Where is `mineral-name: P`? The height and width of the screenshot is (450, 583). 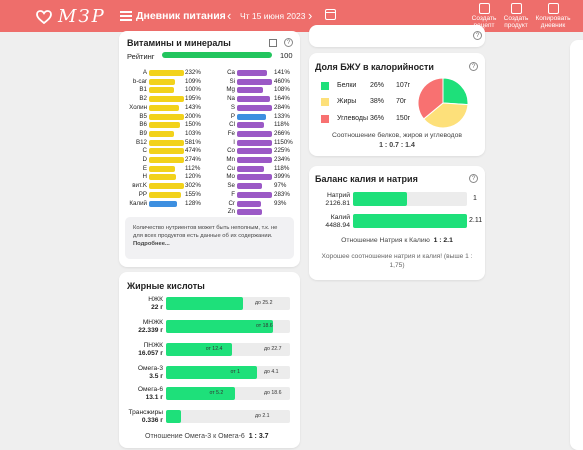
mineral-name: P is located at coordinates (232, 116).